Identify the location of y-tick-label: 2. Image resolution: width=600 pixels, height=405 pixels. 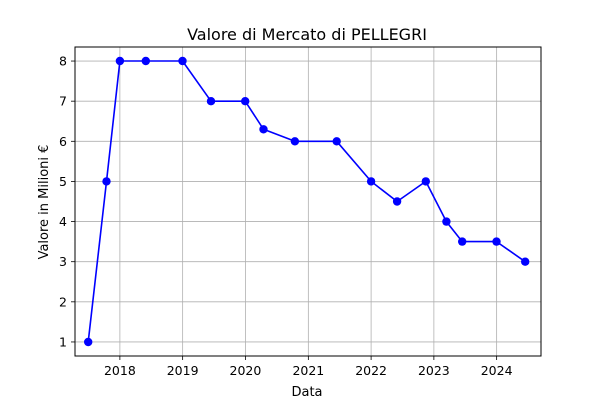
(63, 301).